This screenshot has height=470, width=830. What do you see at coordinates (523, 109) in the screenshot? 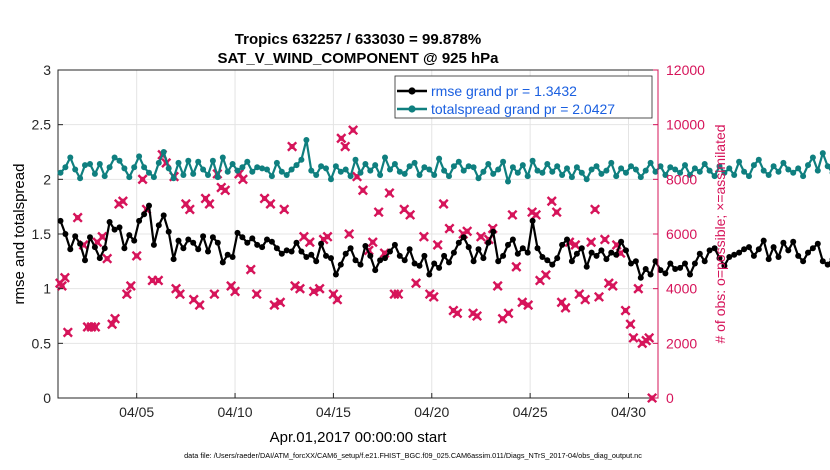
I see `legend-spread-label: totalspread grand pr = 2.0427` at bounding box center [523, 109].